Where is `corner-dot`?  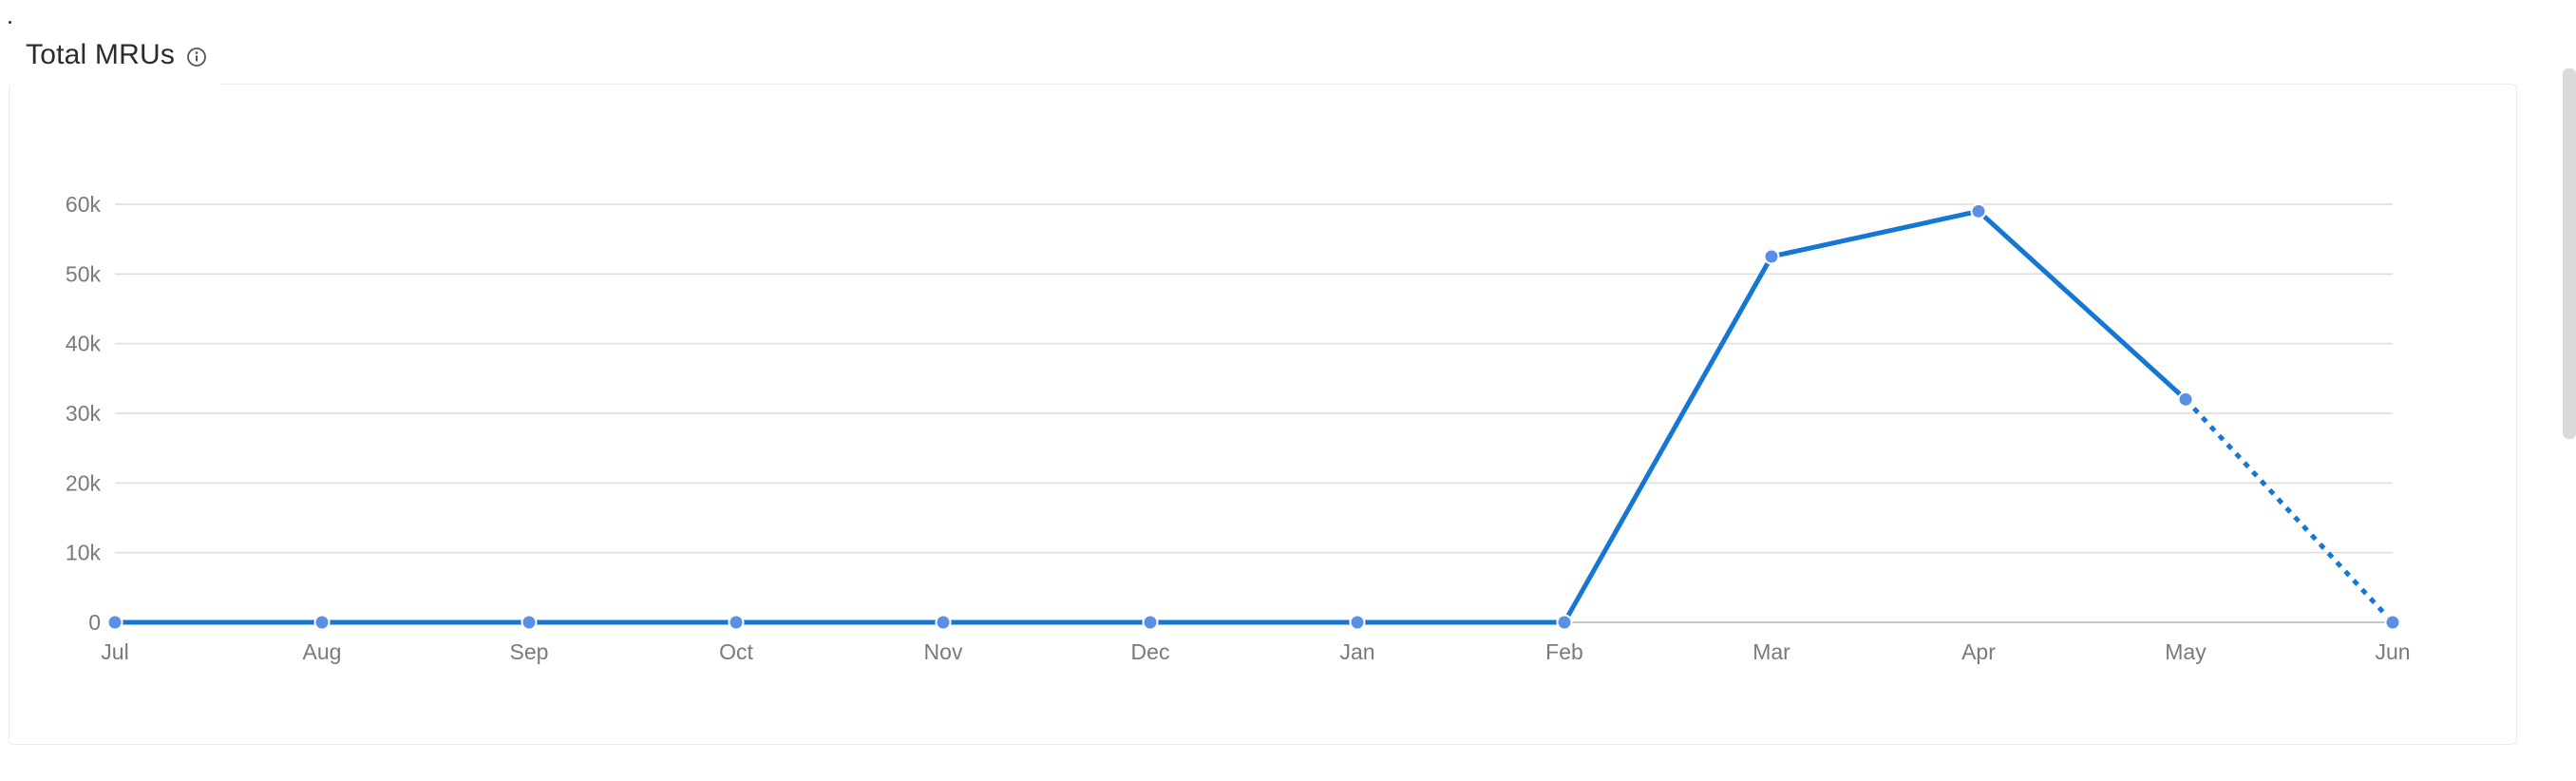
corner-dot is located at coordinates (10, 22).